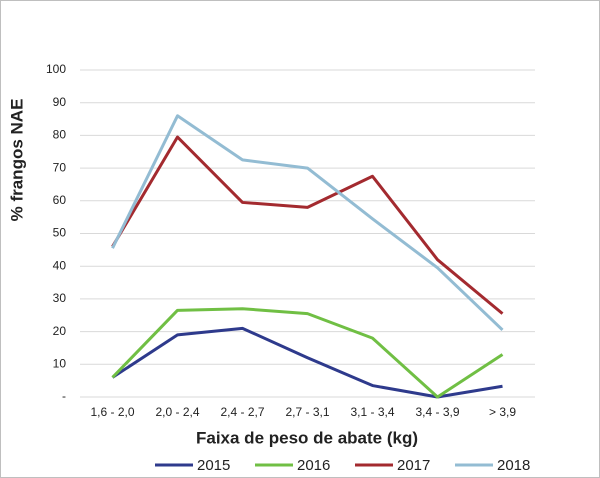  What do you see at coordinates (64, 396) in the screenshot?
I see `y-tick-label: -` at bounding box center [64, 396].